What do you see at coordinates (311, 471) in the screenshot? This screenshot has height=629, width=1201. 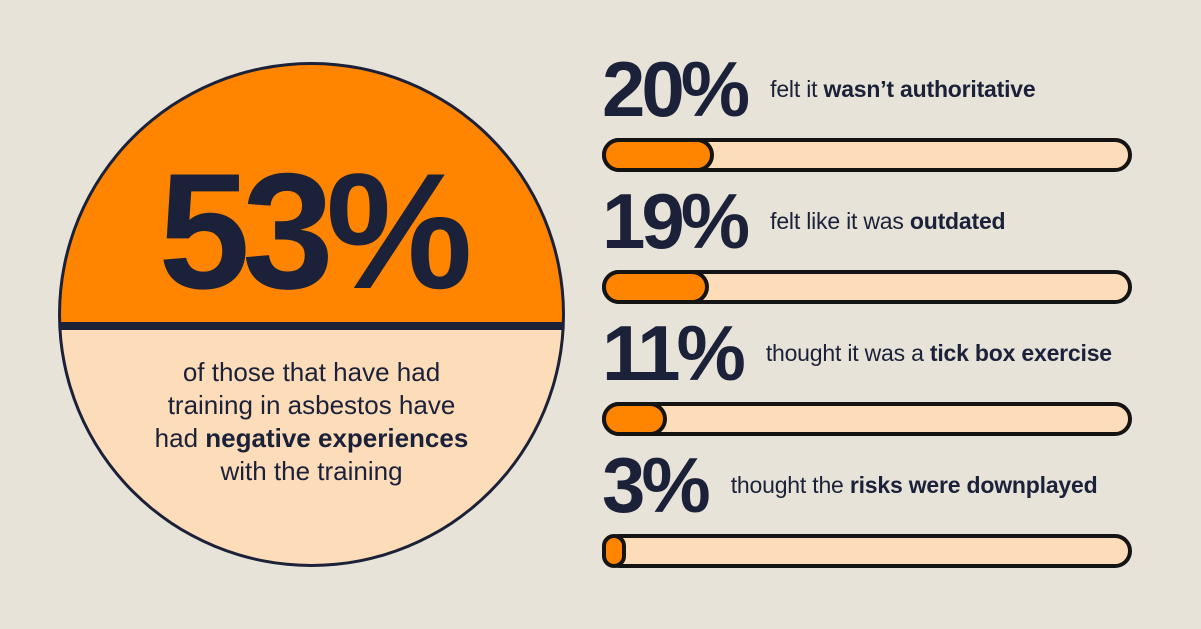 I see `stat-circle-description-post: with the training` at bounding box center [311, 471].